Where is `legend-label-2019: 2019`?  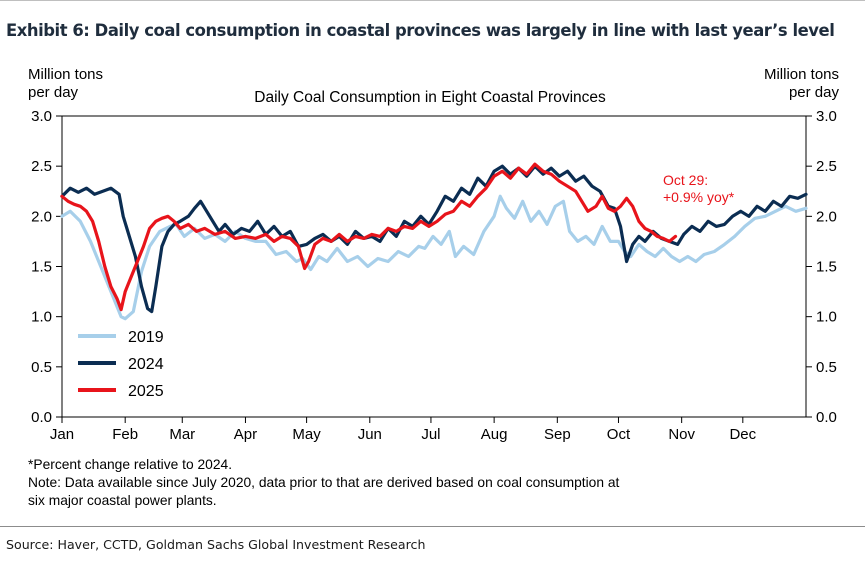
legend-label-2019: 2019 is located at coordinates (146, 337).